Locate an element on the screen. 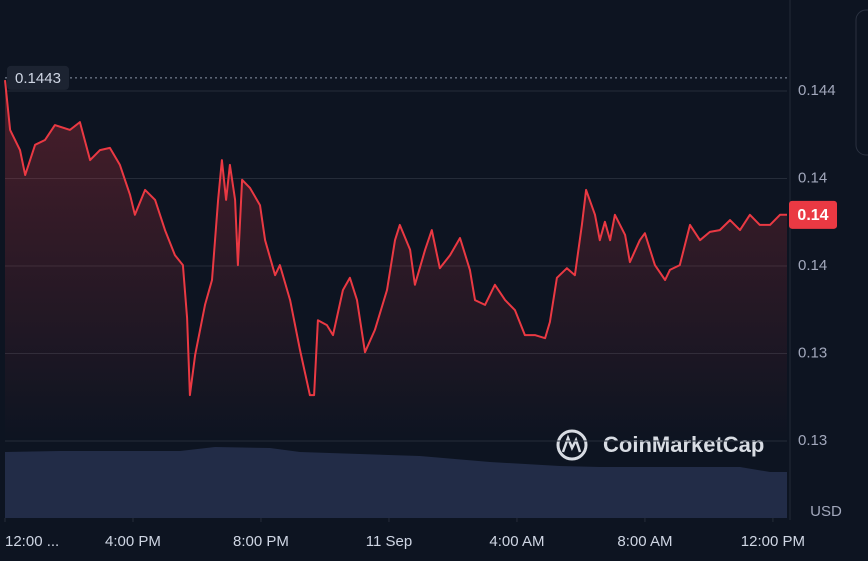 Image resolution: width=868 pixels, height=561 pixels. x-tick-label: 8:00 AM is located at coordinates (644, 541).